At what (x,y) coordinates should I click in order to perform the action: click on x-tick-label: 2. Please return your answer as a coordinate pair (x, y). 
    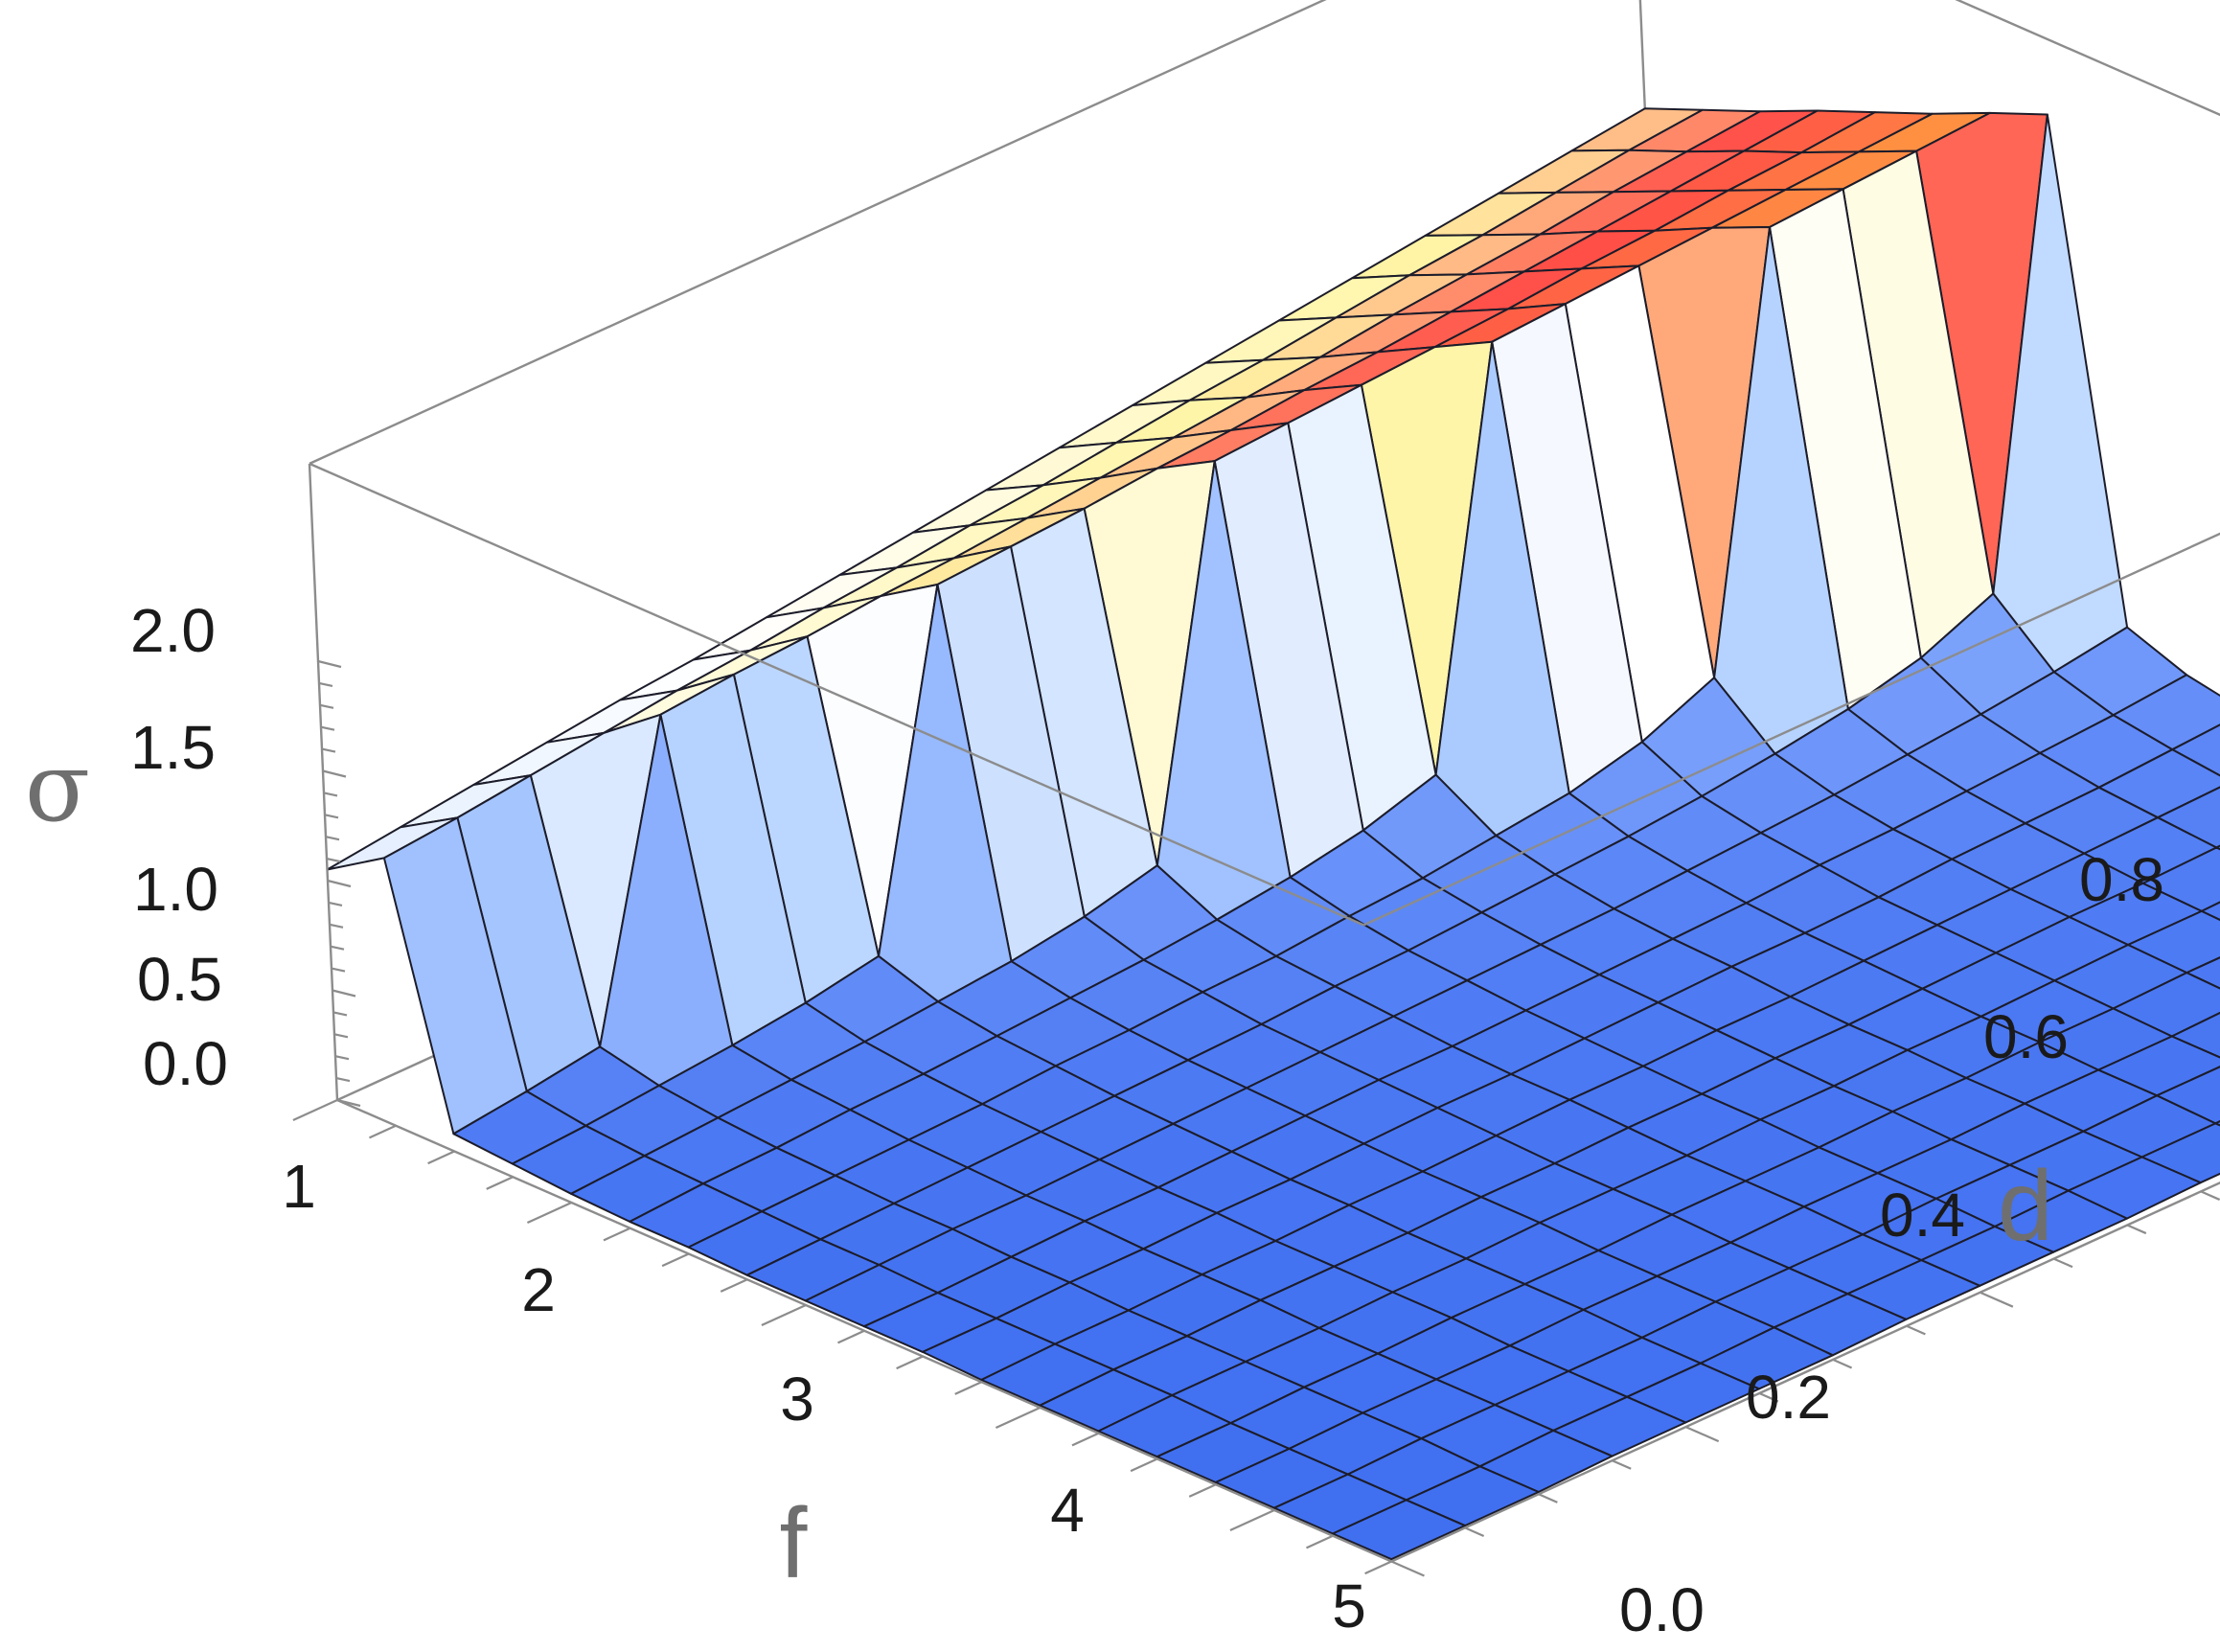
    Looking at the image, I should click on (538, 1289).